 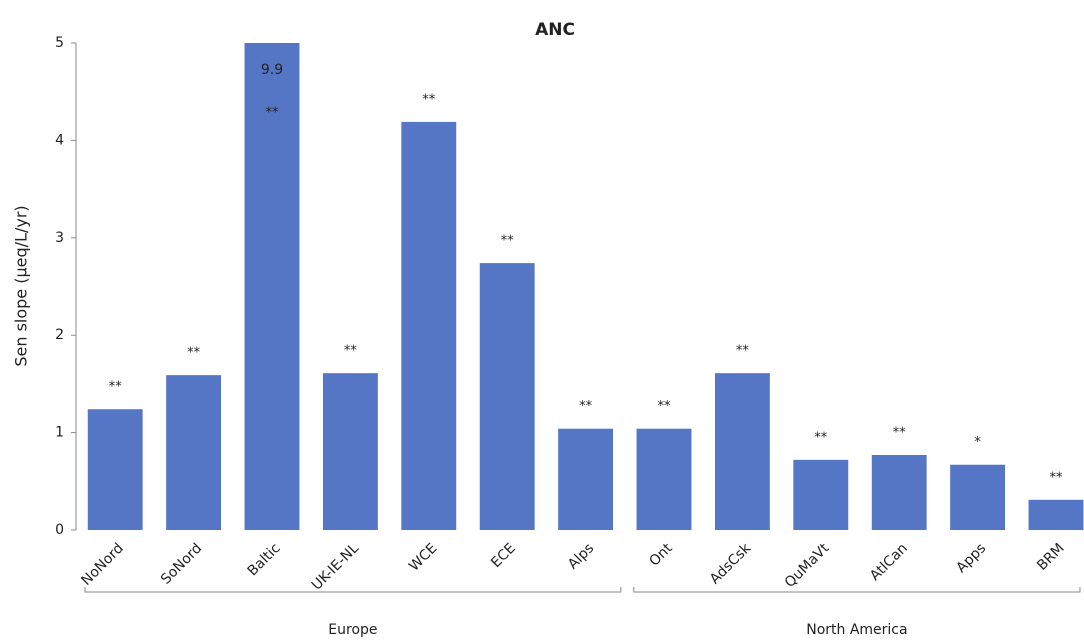 I want to click on x-tick-label: UK-IE-NL, so click(x=335, y=566).